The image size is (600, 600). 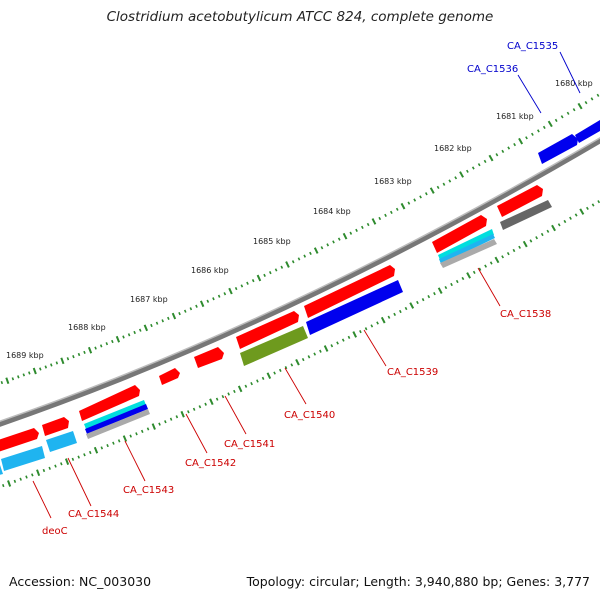 I want to click on ruler-label-1689: 1689 kbp, so click(x=25, y=355).